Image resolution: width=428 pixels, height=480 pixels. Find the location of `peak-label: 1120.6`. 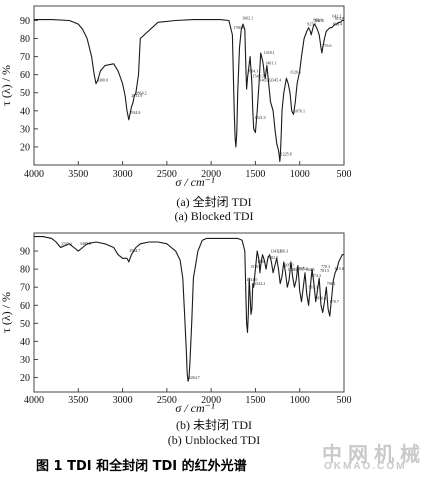

peak-label: 1120.6 is located at coordinates (295, 72).